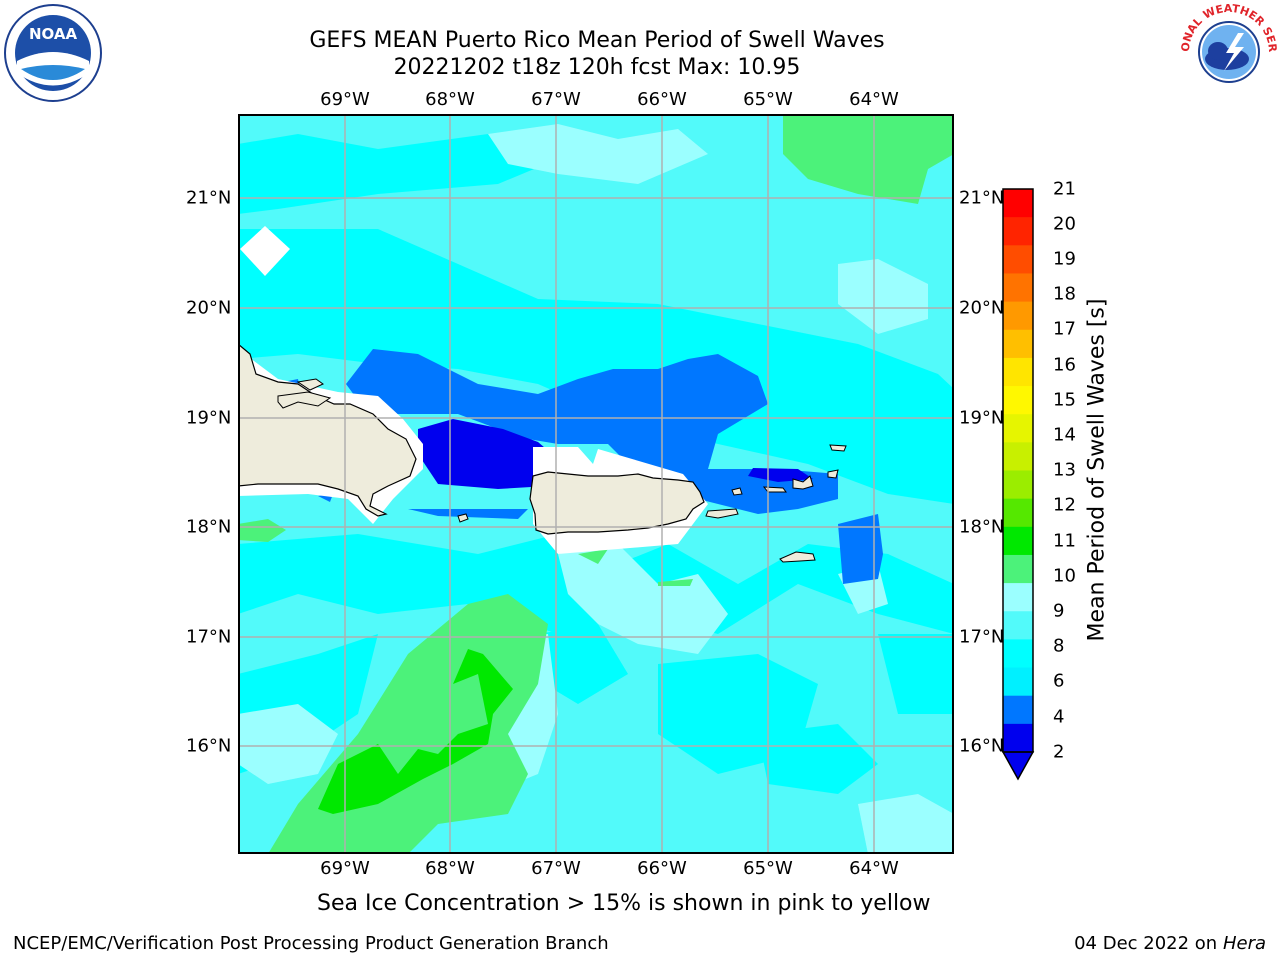  I want to click on colorbar-tick: 13, so click(1064, 470).